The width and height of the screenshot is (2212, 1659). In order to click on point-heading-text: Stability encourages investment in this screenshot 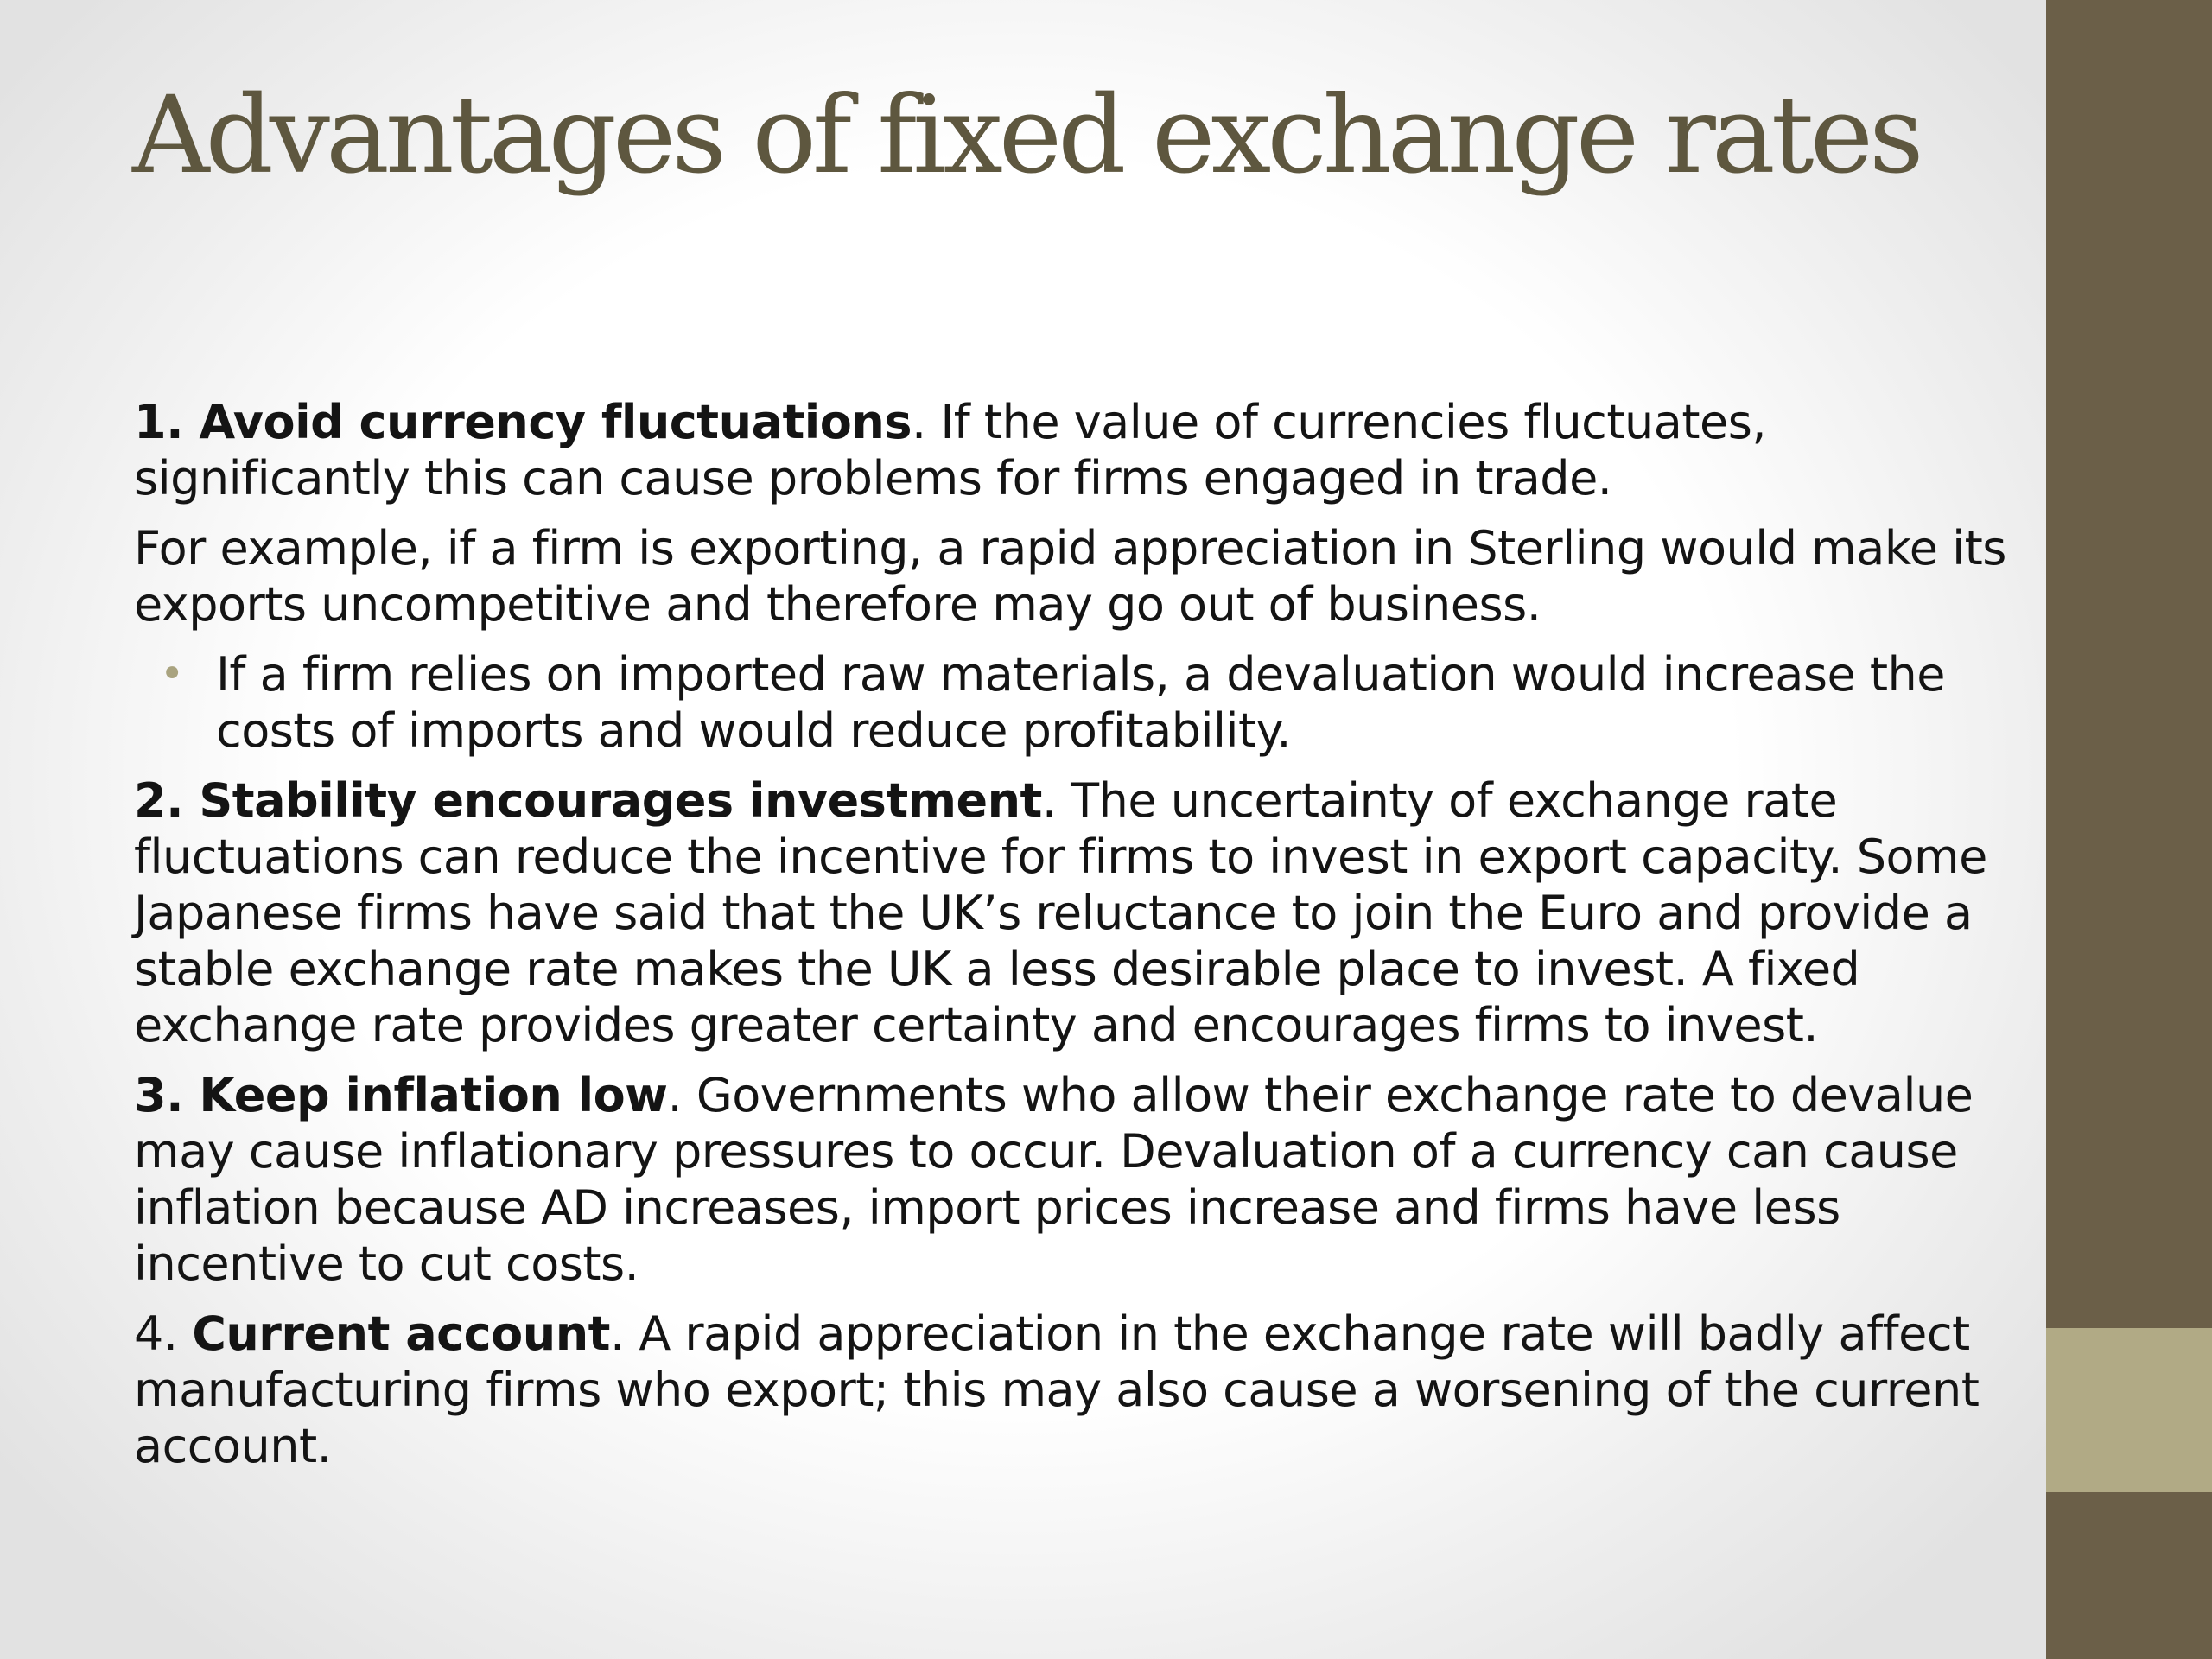, I will do `click(620, 800)`.